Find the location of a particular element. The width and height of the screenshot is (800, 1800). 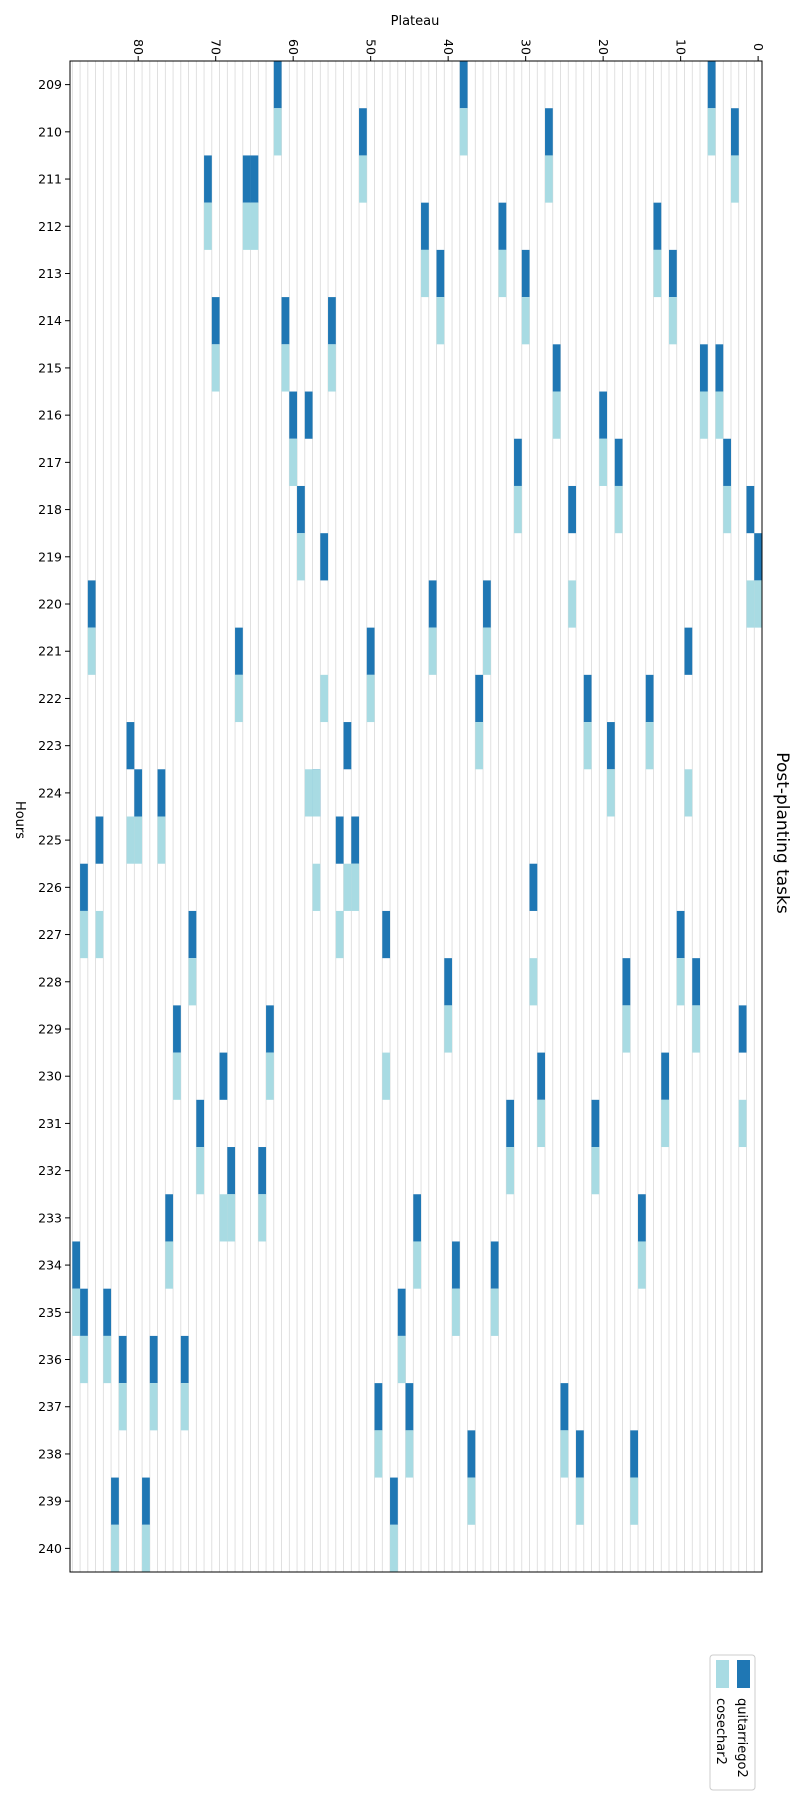

plateau-tick-label: 60 is located at coordinates (293, 47).